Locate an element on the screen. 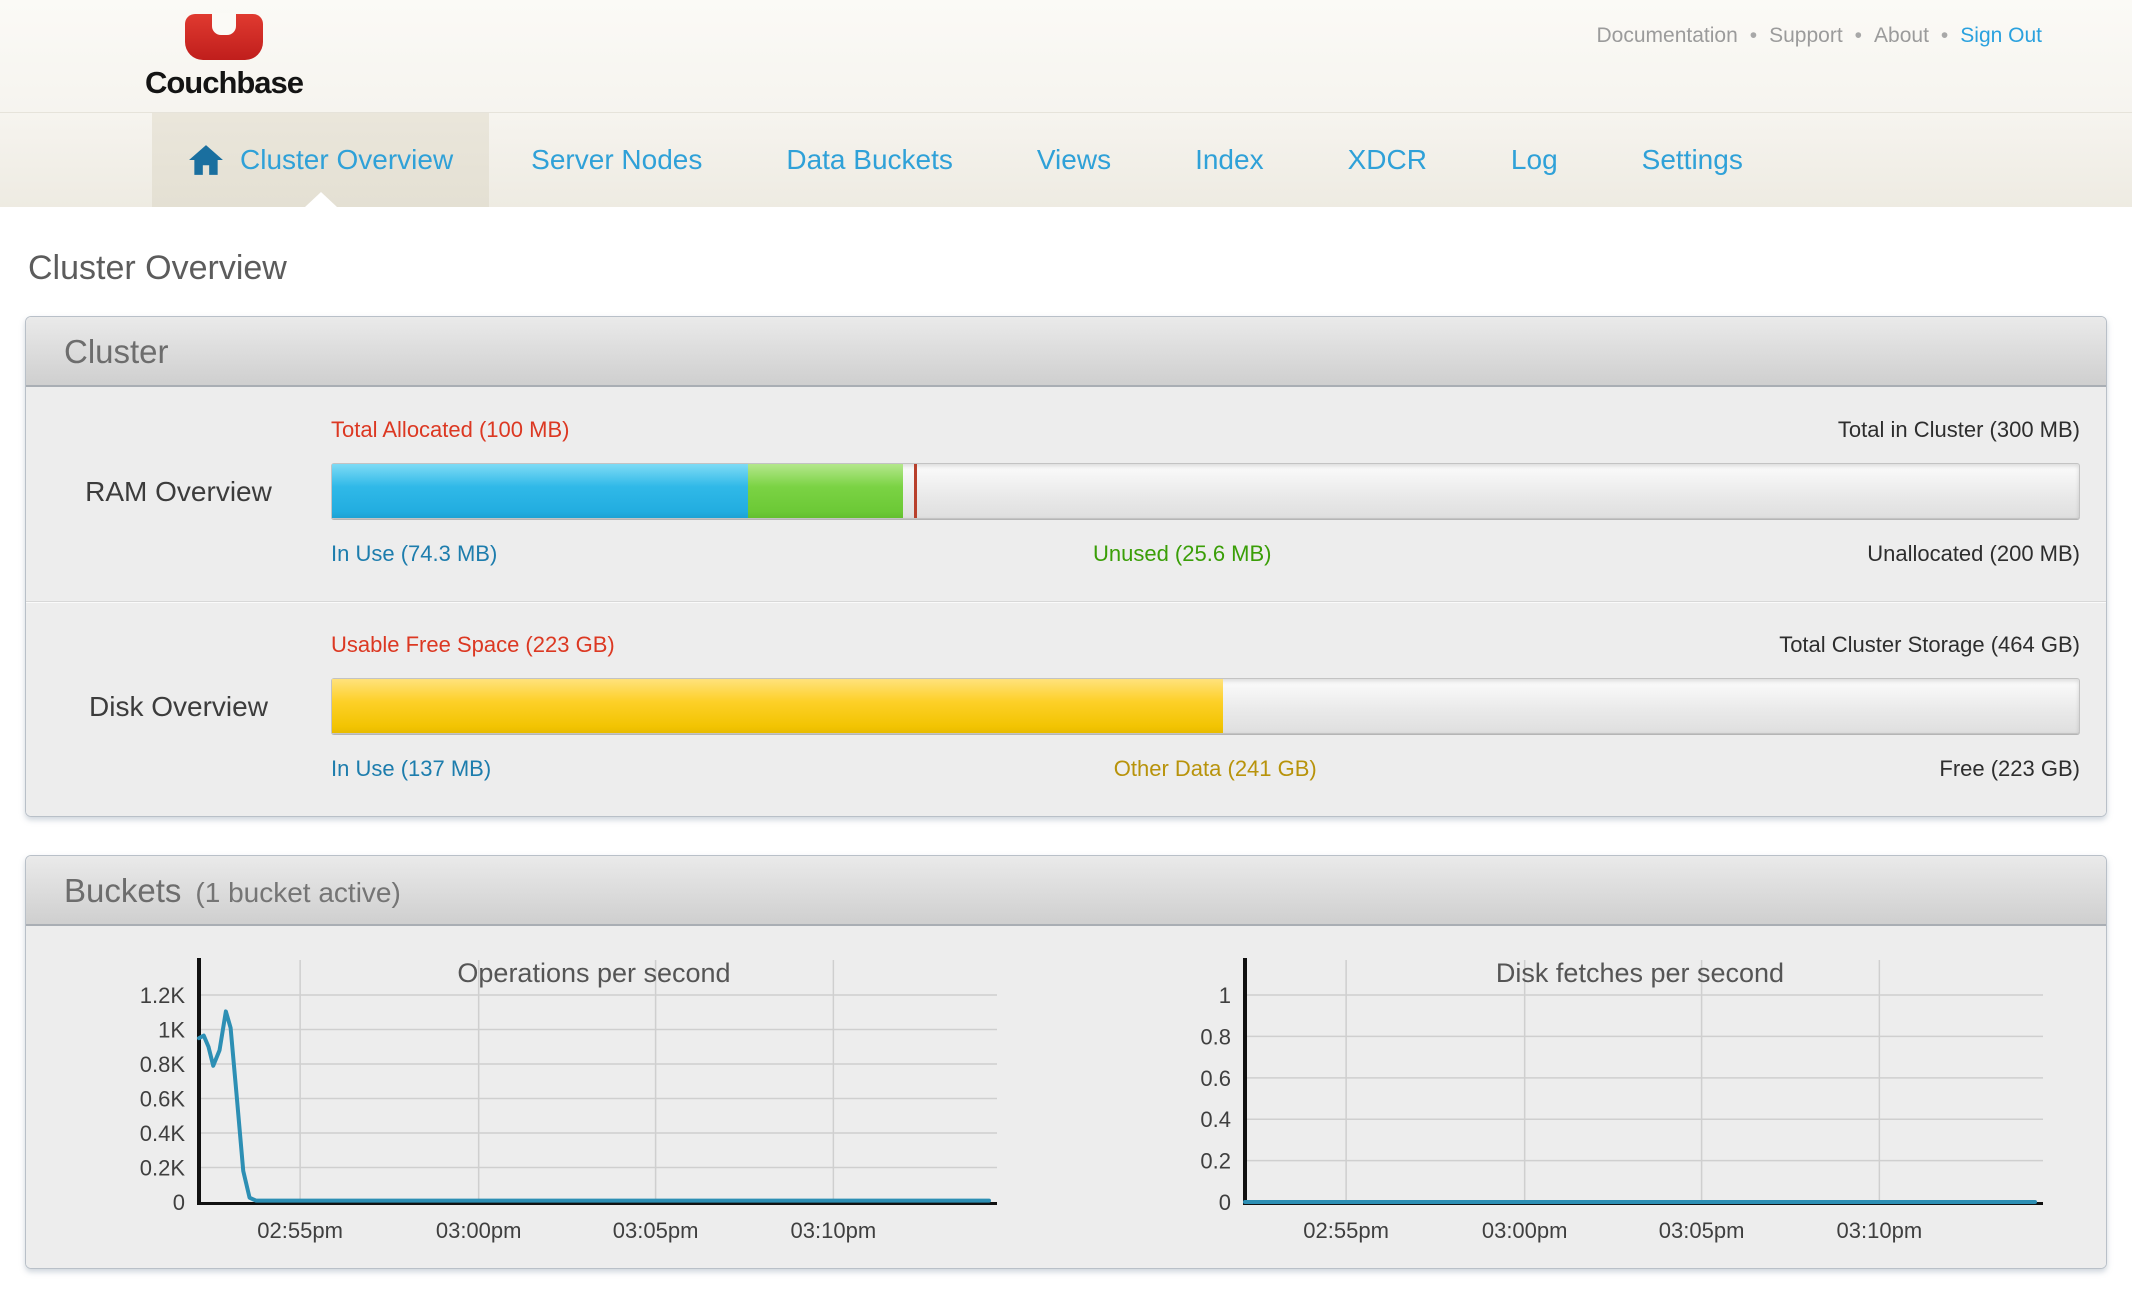 This screenshot has width=2132, height=1312. disk-in-use-label: In Use (137 MB) is located at coordinates (411, 768).